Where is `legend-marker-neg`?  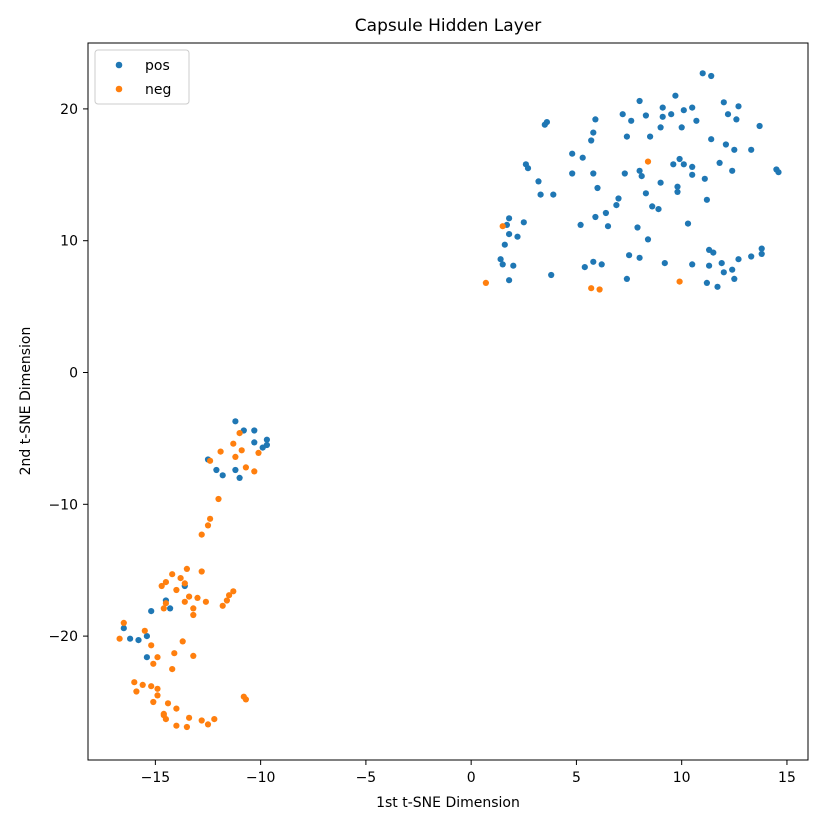
legend-marker-neg is located at coordinates (119, 89).